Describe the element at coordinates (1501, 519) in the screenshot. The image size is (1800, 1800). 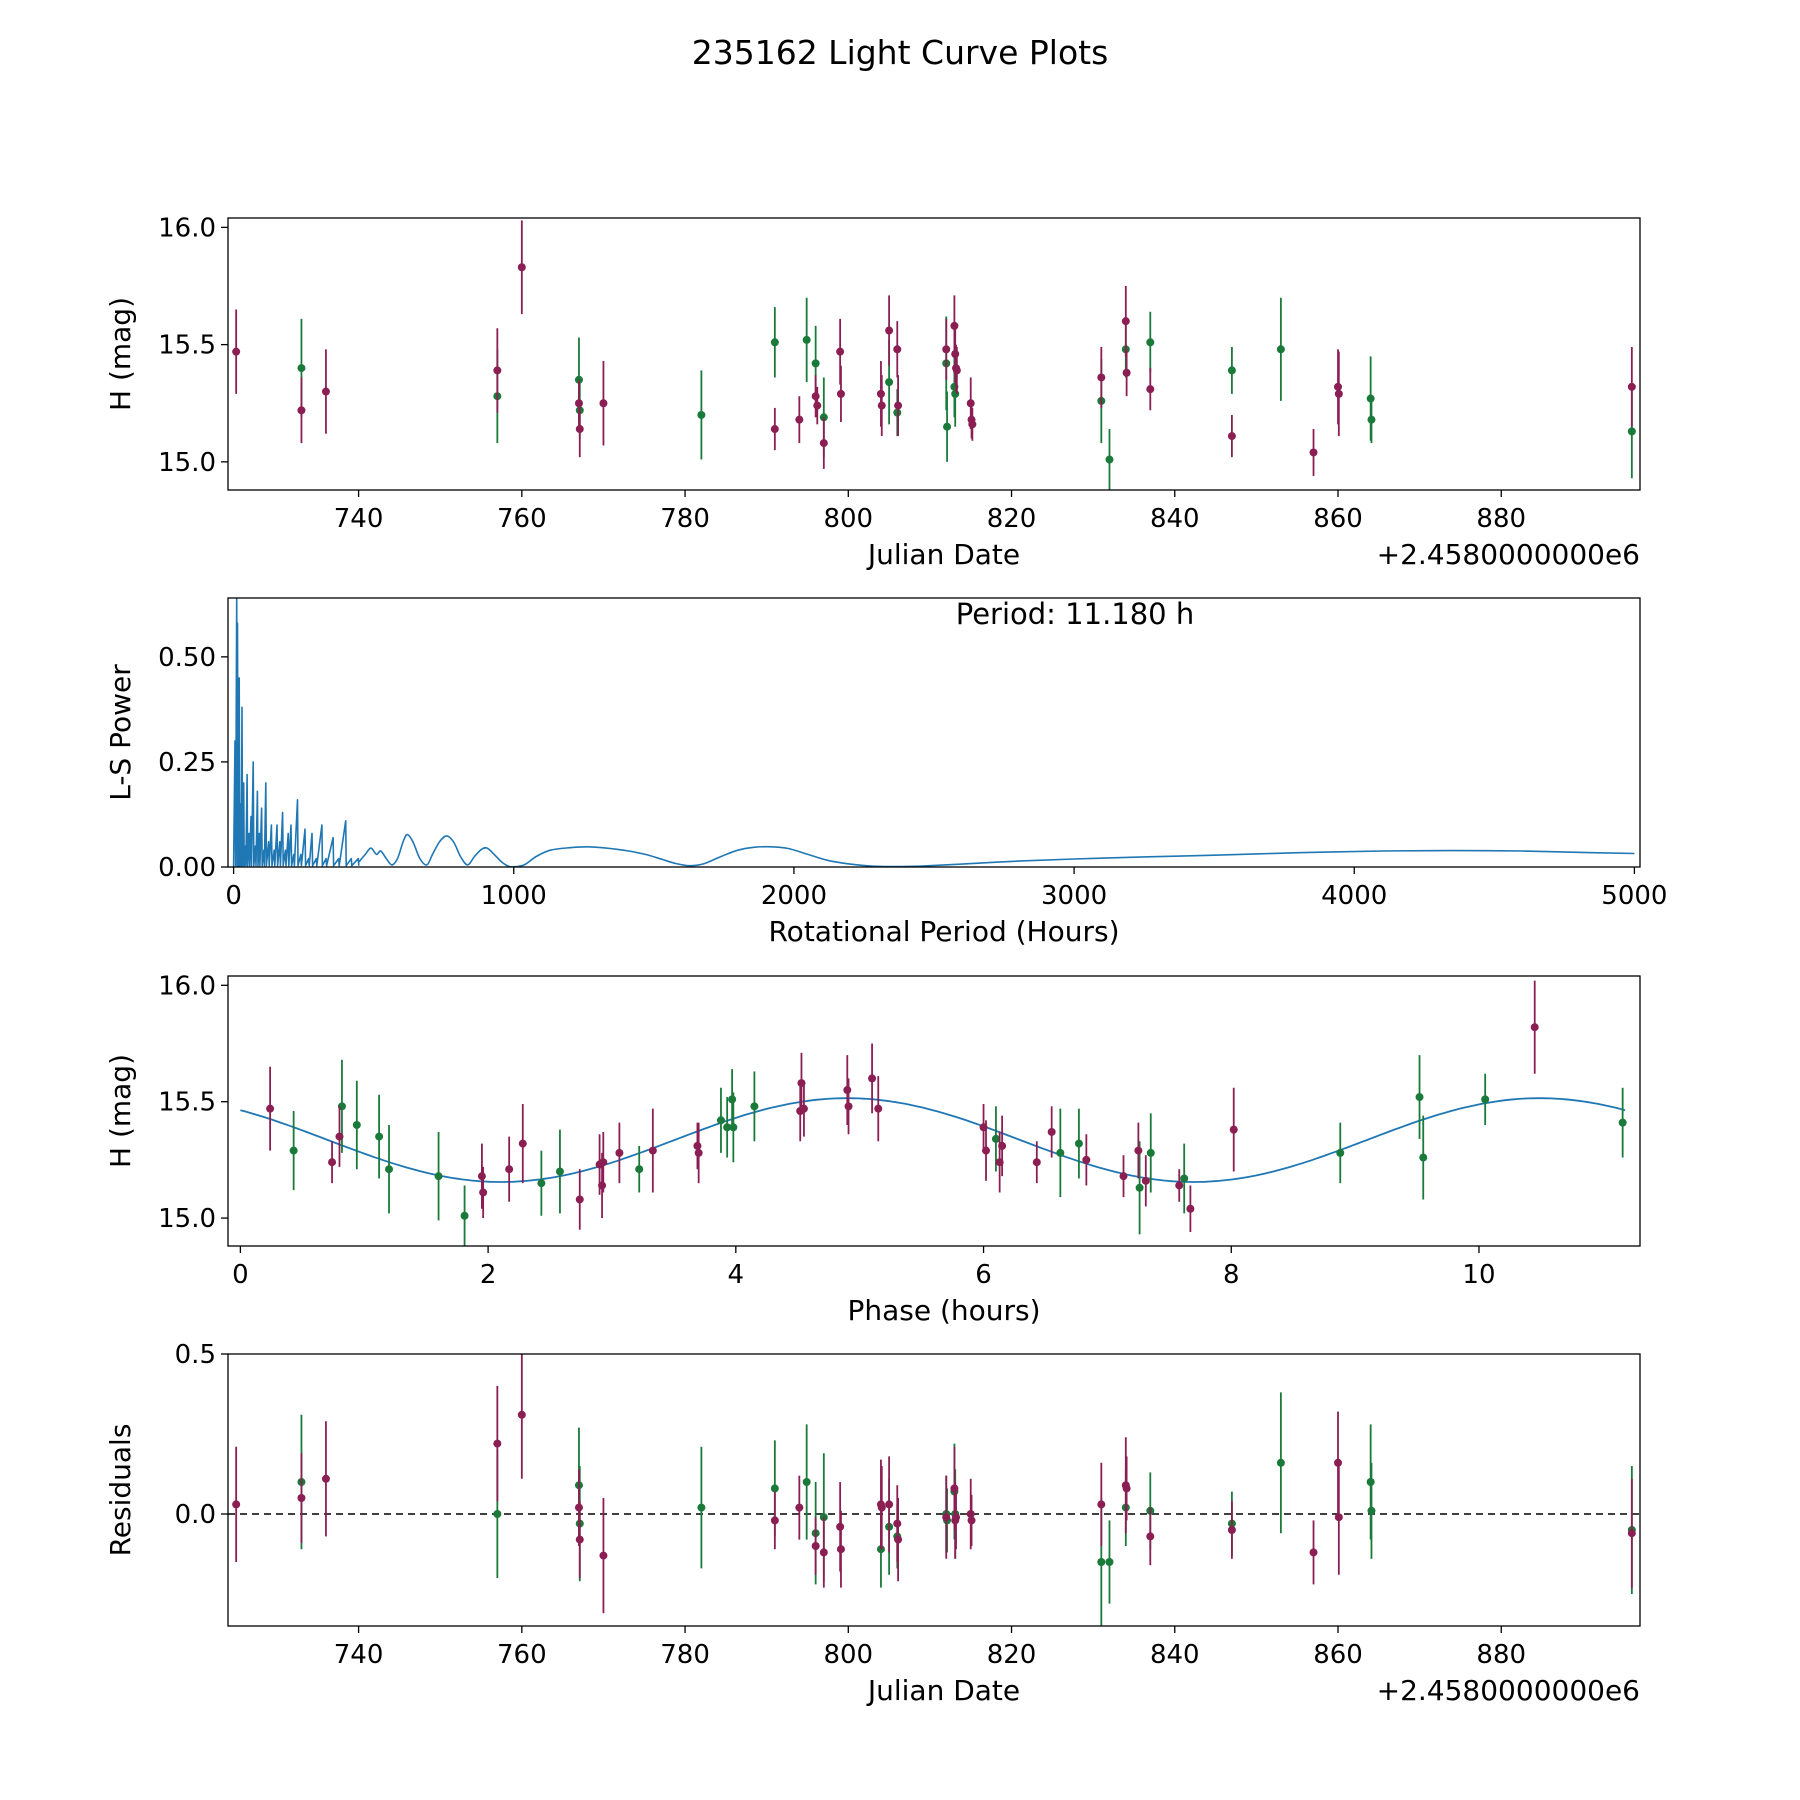
I see `x-tick-label: 880` at that location.